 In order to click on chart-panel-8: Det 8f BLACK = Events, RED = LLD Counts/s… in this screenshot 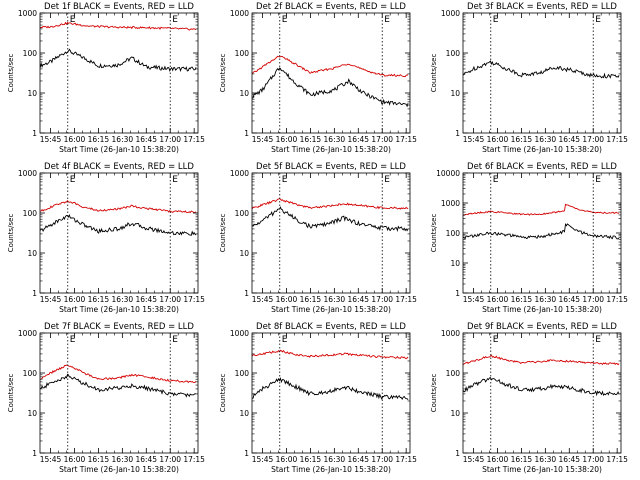, I will do `click(318, 398)`.